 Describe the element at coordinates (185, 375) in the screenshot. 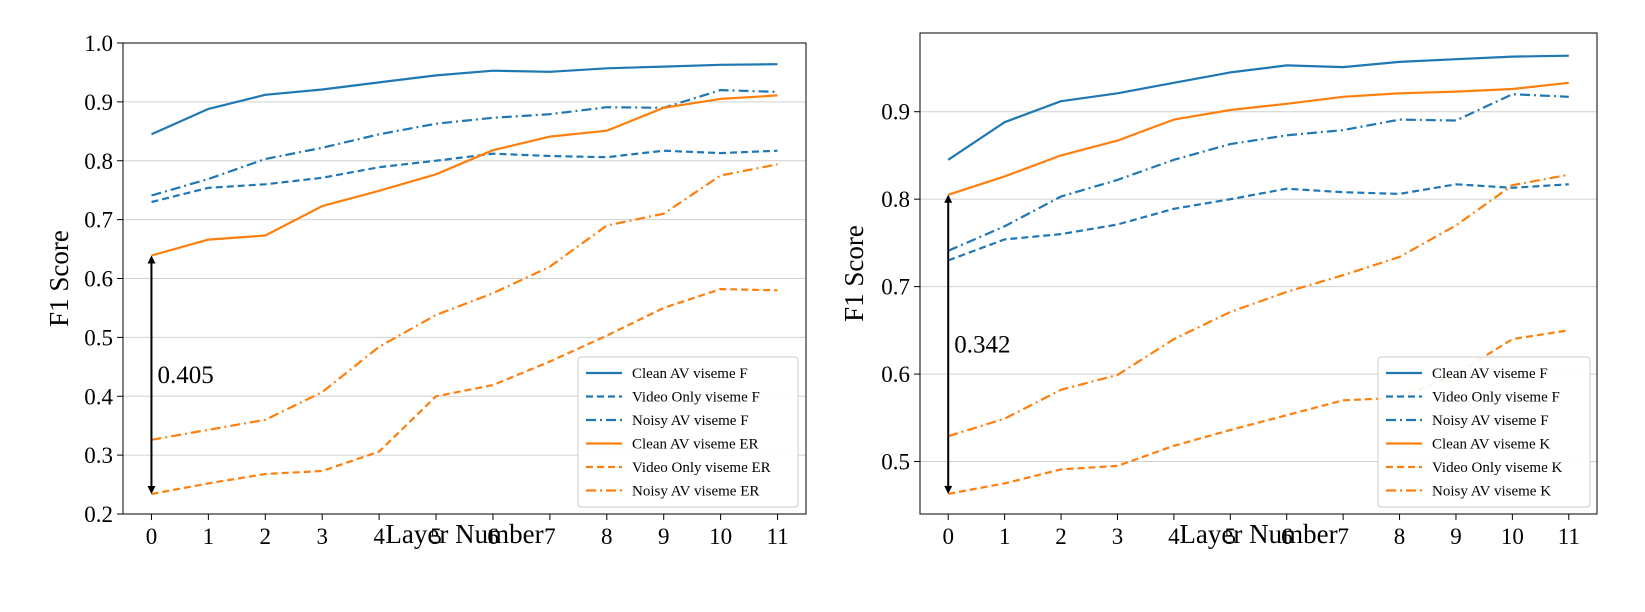

I see `annotation-label: 0.405` at that location.